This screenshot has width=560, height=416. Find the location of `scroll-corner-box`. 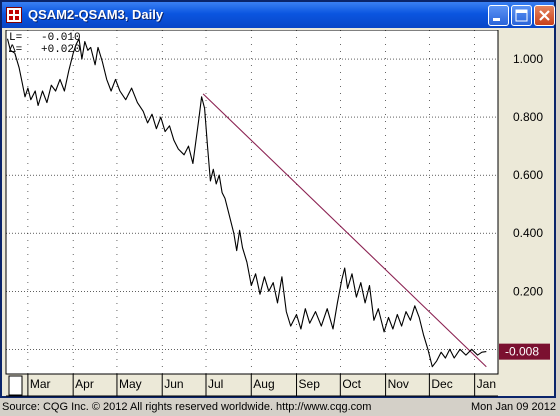

scroll-corner-box is located at coordinates (15, 385).